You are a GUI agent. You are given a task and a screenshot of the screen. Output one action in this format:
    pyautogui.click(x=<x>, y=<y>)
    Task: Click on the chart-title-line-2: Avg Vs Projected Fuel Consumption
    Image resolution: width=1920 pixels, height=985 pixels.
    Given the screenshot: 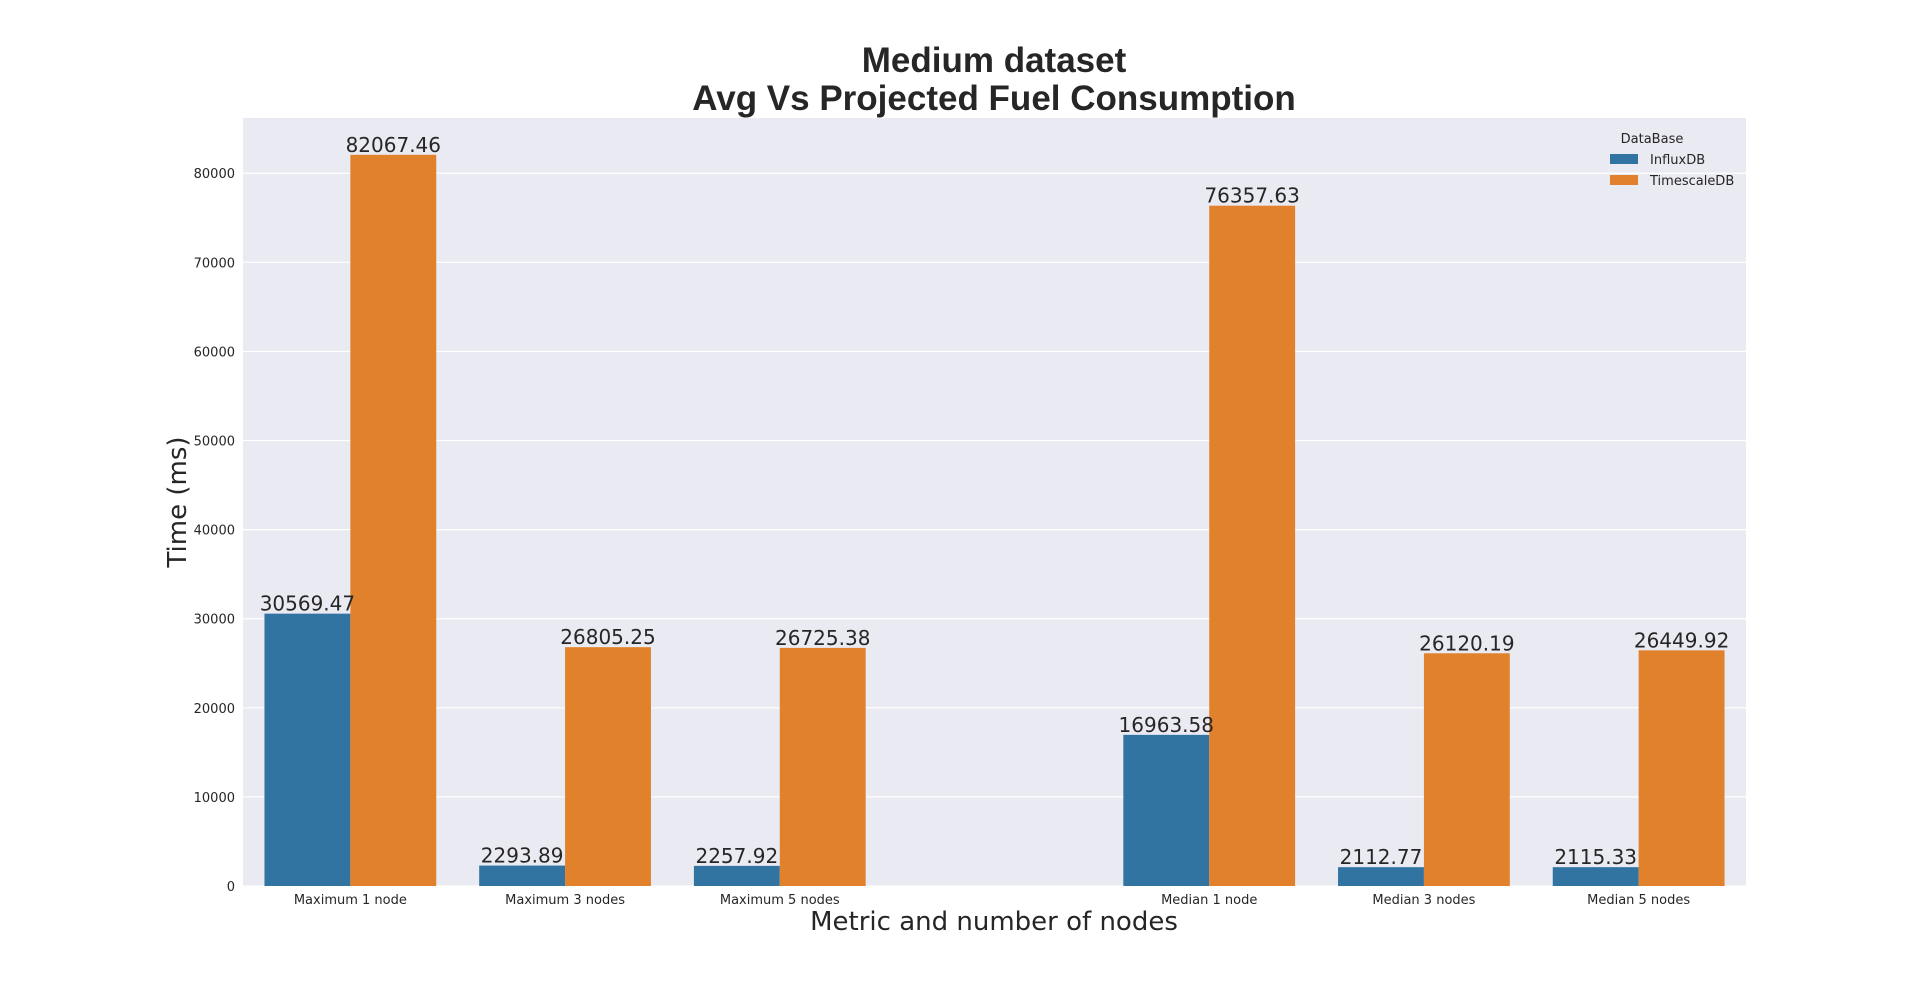 What is the action you would take?
    pyautogui.click(x=994, y=98)
    